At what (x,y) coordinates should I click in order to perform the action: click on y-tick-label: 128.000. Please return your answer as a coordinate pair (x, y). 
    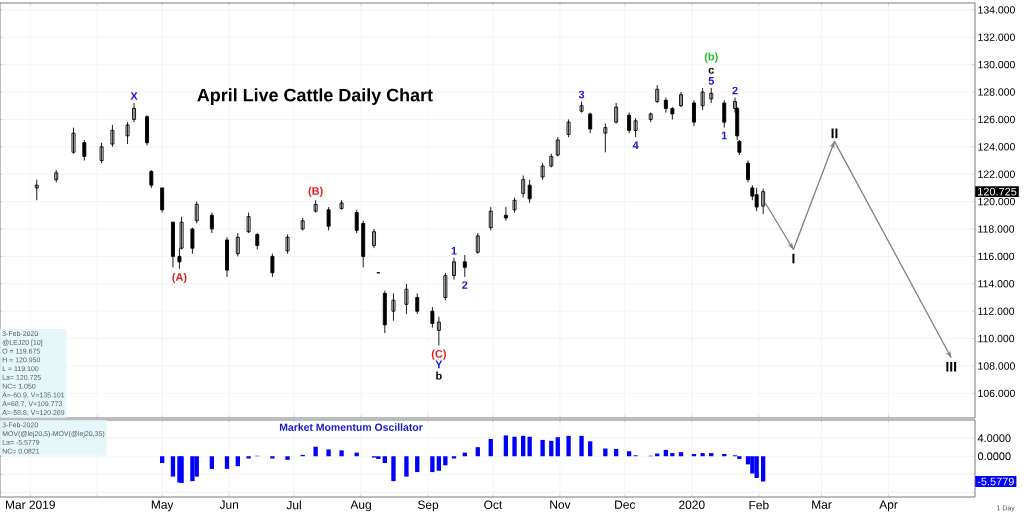
    Looking at the image, I should click on (996, 92).